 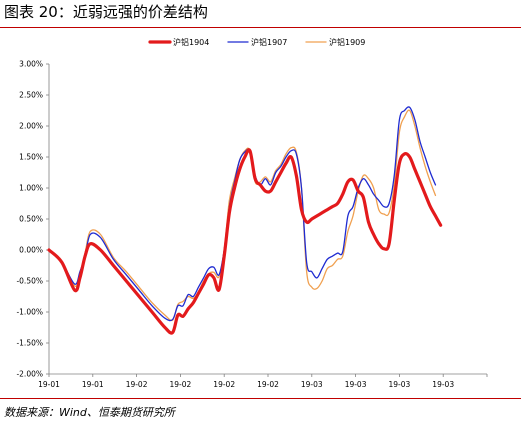 What do you see at coordinates (260, 27) in the screenshot?
I see `title-divider` at bounding box center [260, 27].